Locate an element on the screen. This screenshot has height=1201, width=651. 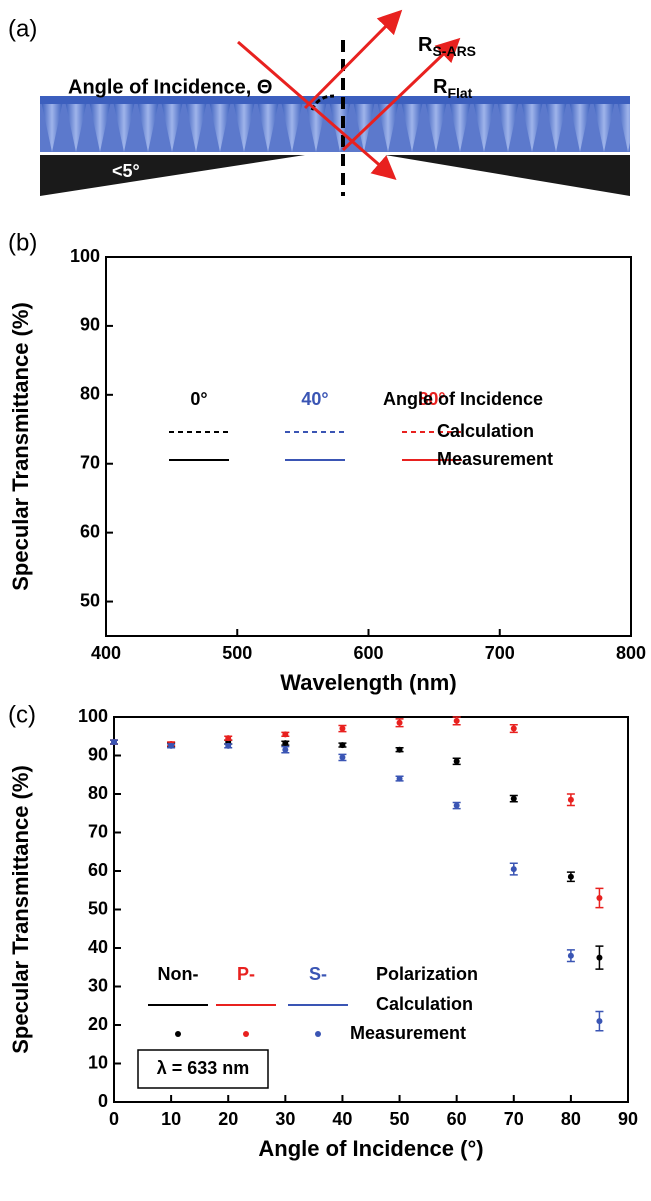
x-tick-label: 0 is located at coordinates (114, 1119).